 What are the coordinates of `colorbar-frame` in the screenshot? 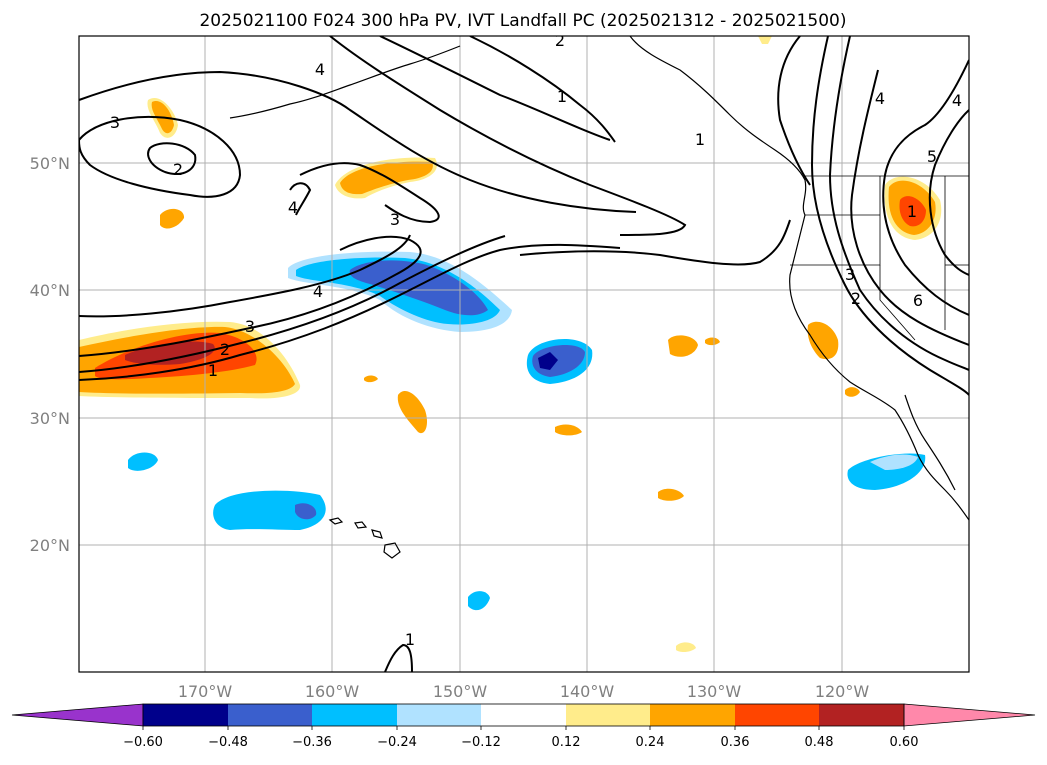 It's located at (523, 715).